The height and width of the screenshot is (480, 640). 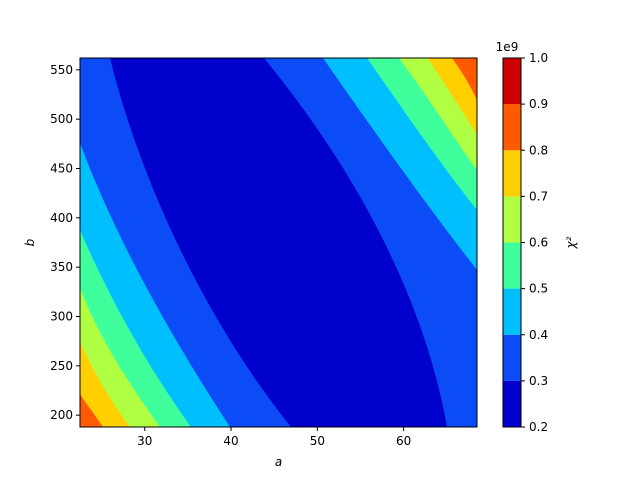 What do you see at coordinates (403, 441) in the screenshot?
I see `x-tick-label: 60` at bounding box center [403, 441].